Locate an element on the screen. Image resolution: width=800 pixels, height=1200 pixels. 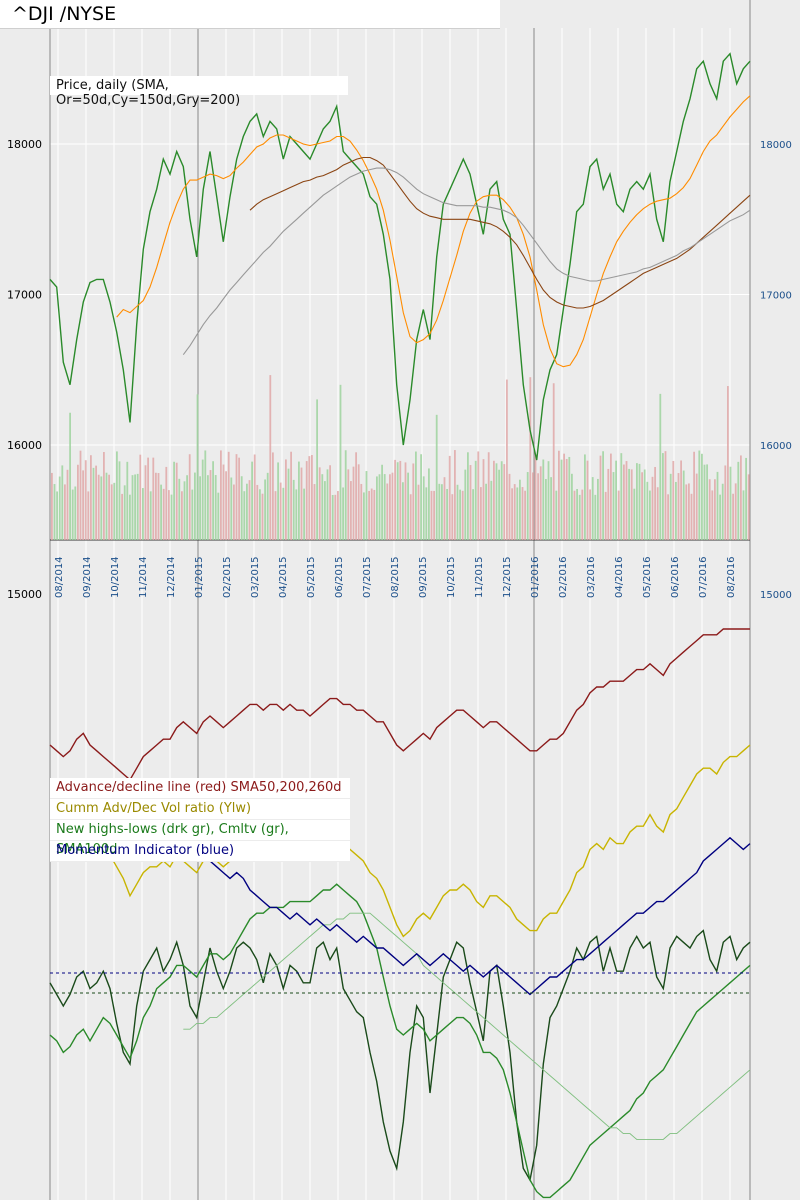
indicator-series-momentum-indicator is located at coordinates (466, 916).